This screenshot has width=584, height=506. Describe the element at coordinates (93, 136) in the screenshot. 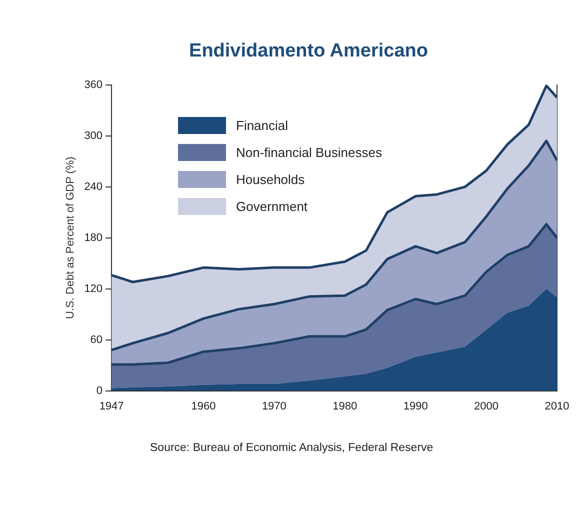

I see `y-tick-label: 300` at that location.